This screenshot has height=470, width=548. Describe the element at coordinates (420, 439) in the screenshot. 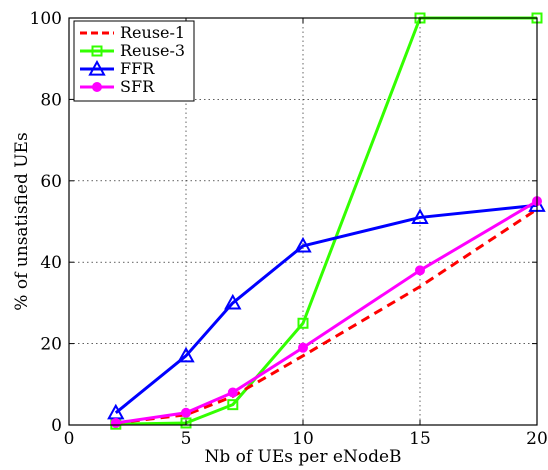

I see `x-tick-label: 15` at that location.